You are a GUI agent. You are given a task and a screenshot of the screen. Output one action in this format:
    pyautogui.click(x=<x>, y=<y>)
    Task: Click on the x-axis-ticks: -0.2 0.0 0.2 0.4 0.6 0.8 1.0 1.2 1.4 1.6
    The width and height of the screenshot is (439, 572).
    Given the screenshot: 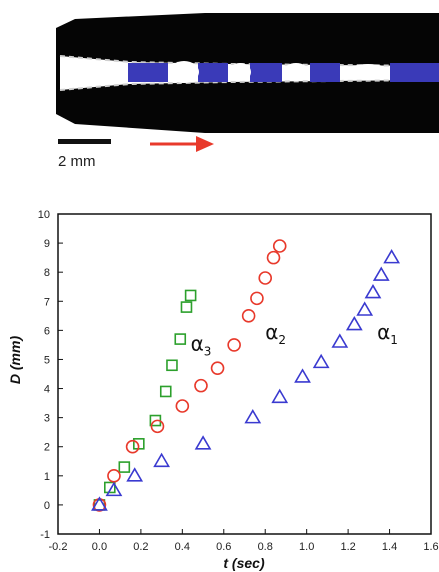 What is the action you would take?
    pyautogui.click(x=244, y=541)
    